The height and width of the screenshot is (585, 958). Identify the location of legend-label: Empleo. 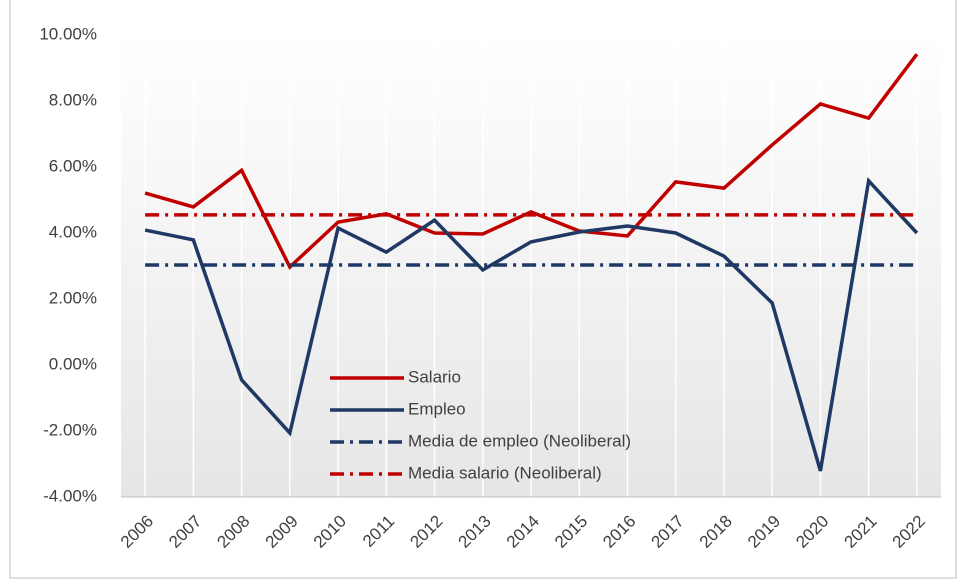
(437, 408).